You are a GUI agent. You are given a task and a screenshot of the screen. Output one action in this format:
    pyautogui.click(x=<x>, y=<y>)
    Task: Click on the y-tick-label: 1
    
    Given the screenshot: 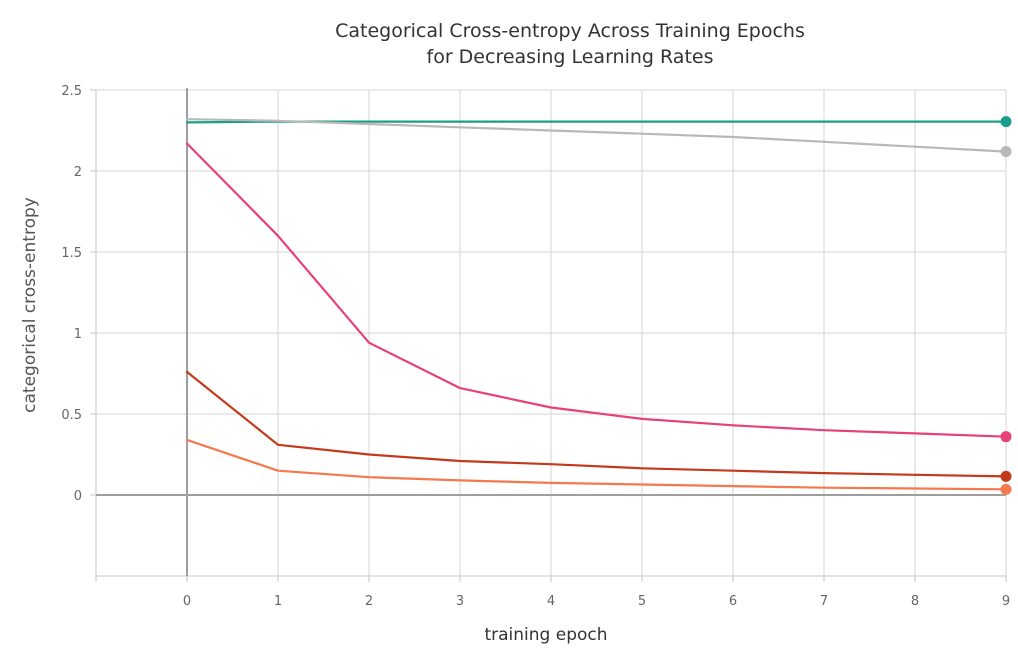 What is the action you would take?
    pyautogui.click(x=78, y=334)
    